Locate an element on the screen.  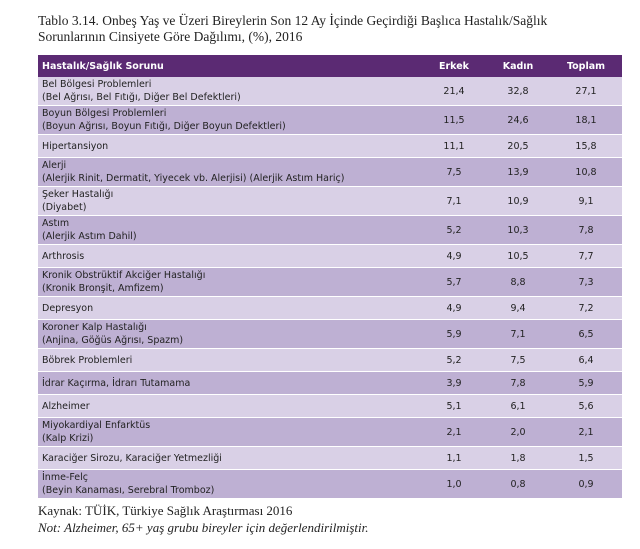
table-row: Depresyon 4,9 9,4 7,2 is located at coordinates (330, 308).